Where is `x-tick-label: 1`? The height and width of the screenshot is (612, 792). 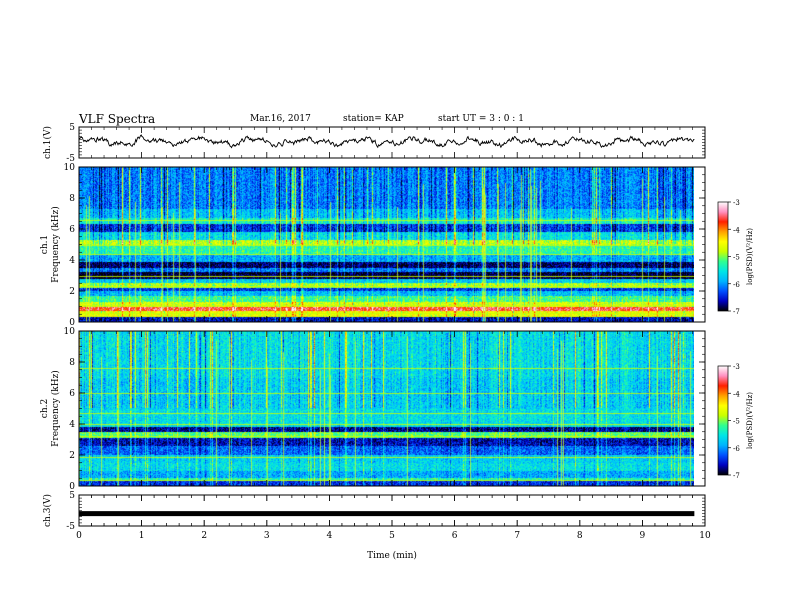
x-tick-label: 1 is located at coordinates (142, 536).